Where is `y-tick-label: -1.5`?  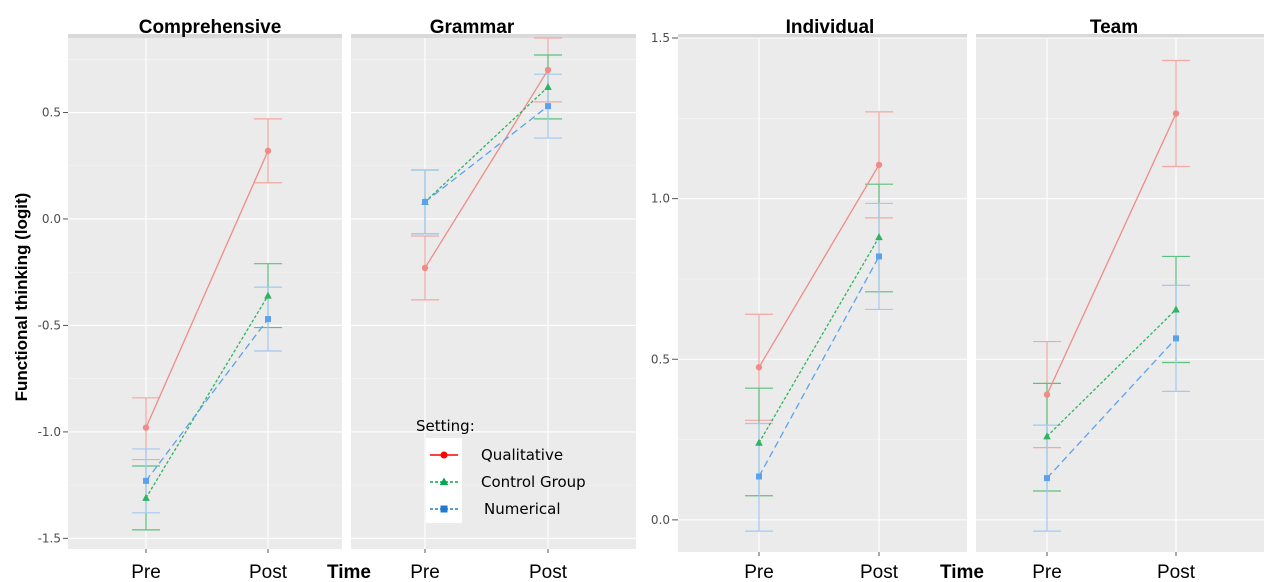 y-tick-label: -1.5 is located at coordinates (49, 538).